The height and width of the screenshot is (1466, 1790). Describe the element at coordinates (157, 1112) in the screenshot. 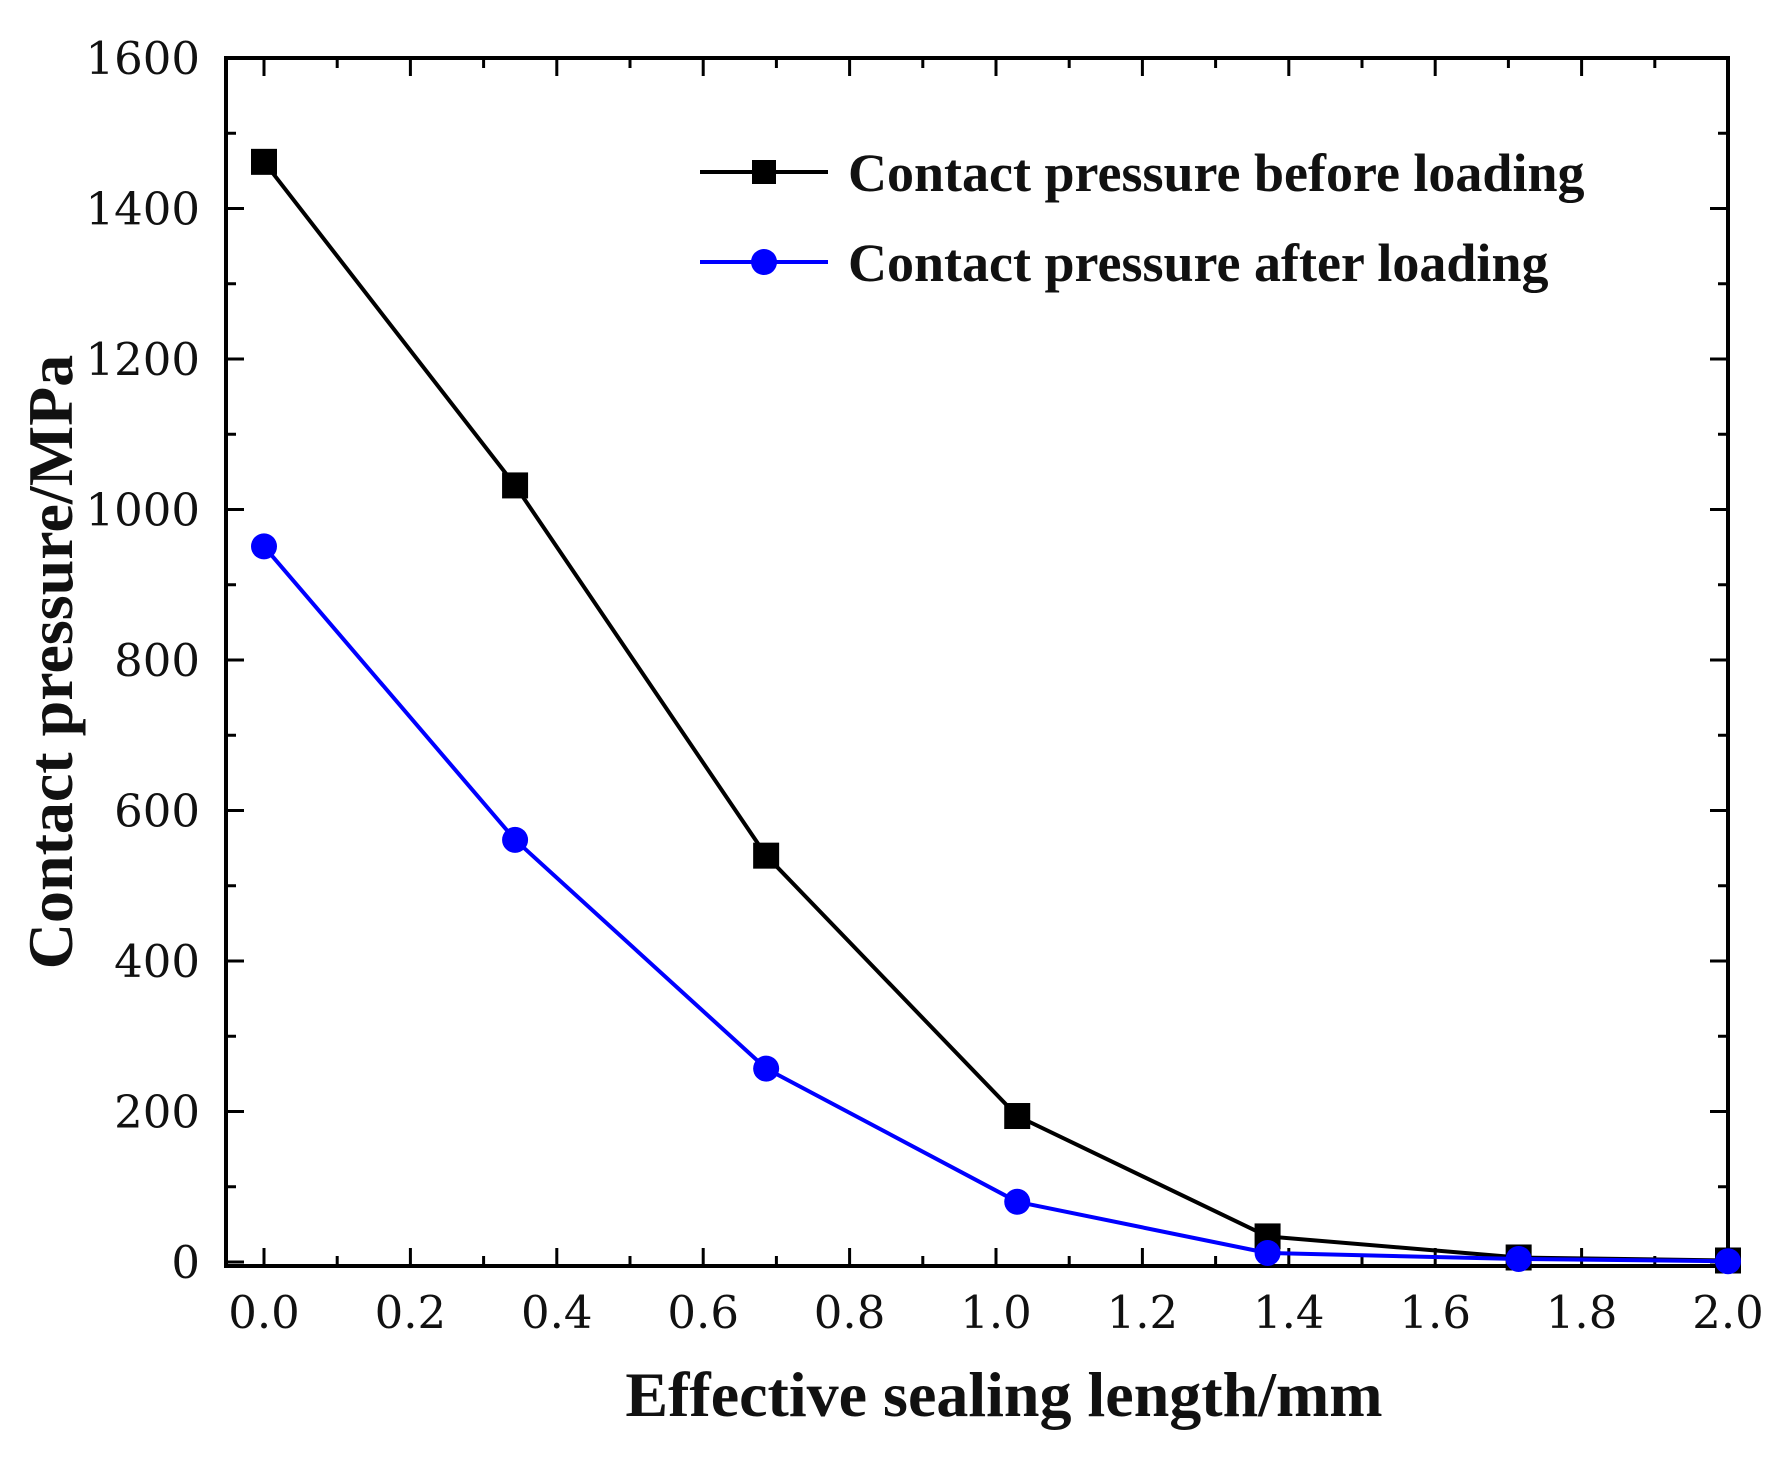

I see `y-tick-label: 200` at that location.